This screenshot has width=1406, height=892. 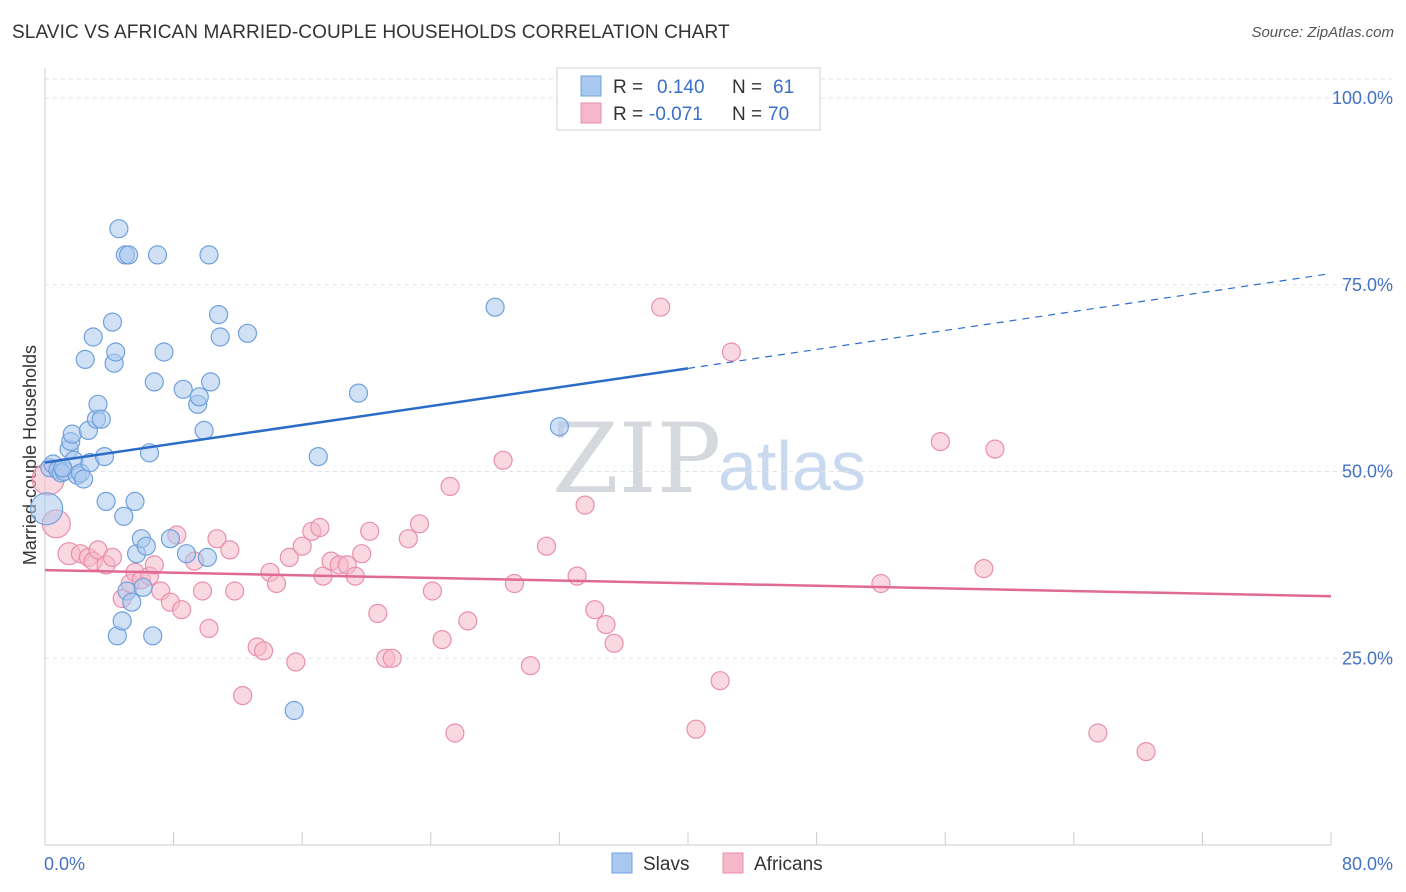 I want to click on legend-slavs-n-label: N =, so click(x=747, y=87).